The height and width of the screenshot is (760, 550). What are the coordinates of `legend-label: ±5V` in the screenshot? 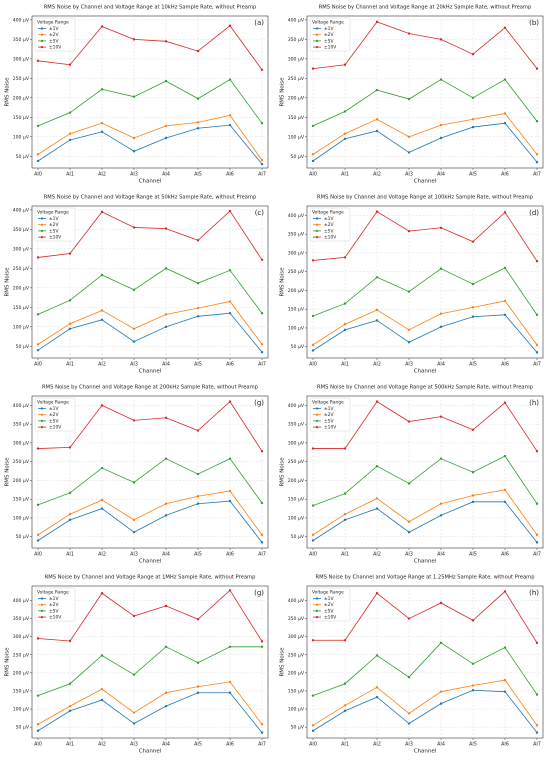 It's located at (53, 41).